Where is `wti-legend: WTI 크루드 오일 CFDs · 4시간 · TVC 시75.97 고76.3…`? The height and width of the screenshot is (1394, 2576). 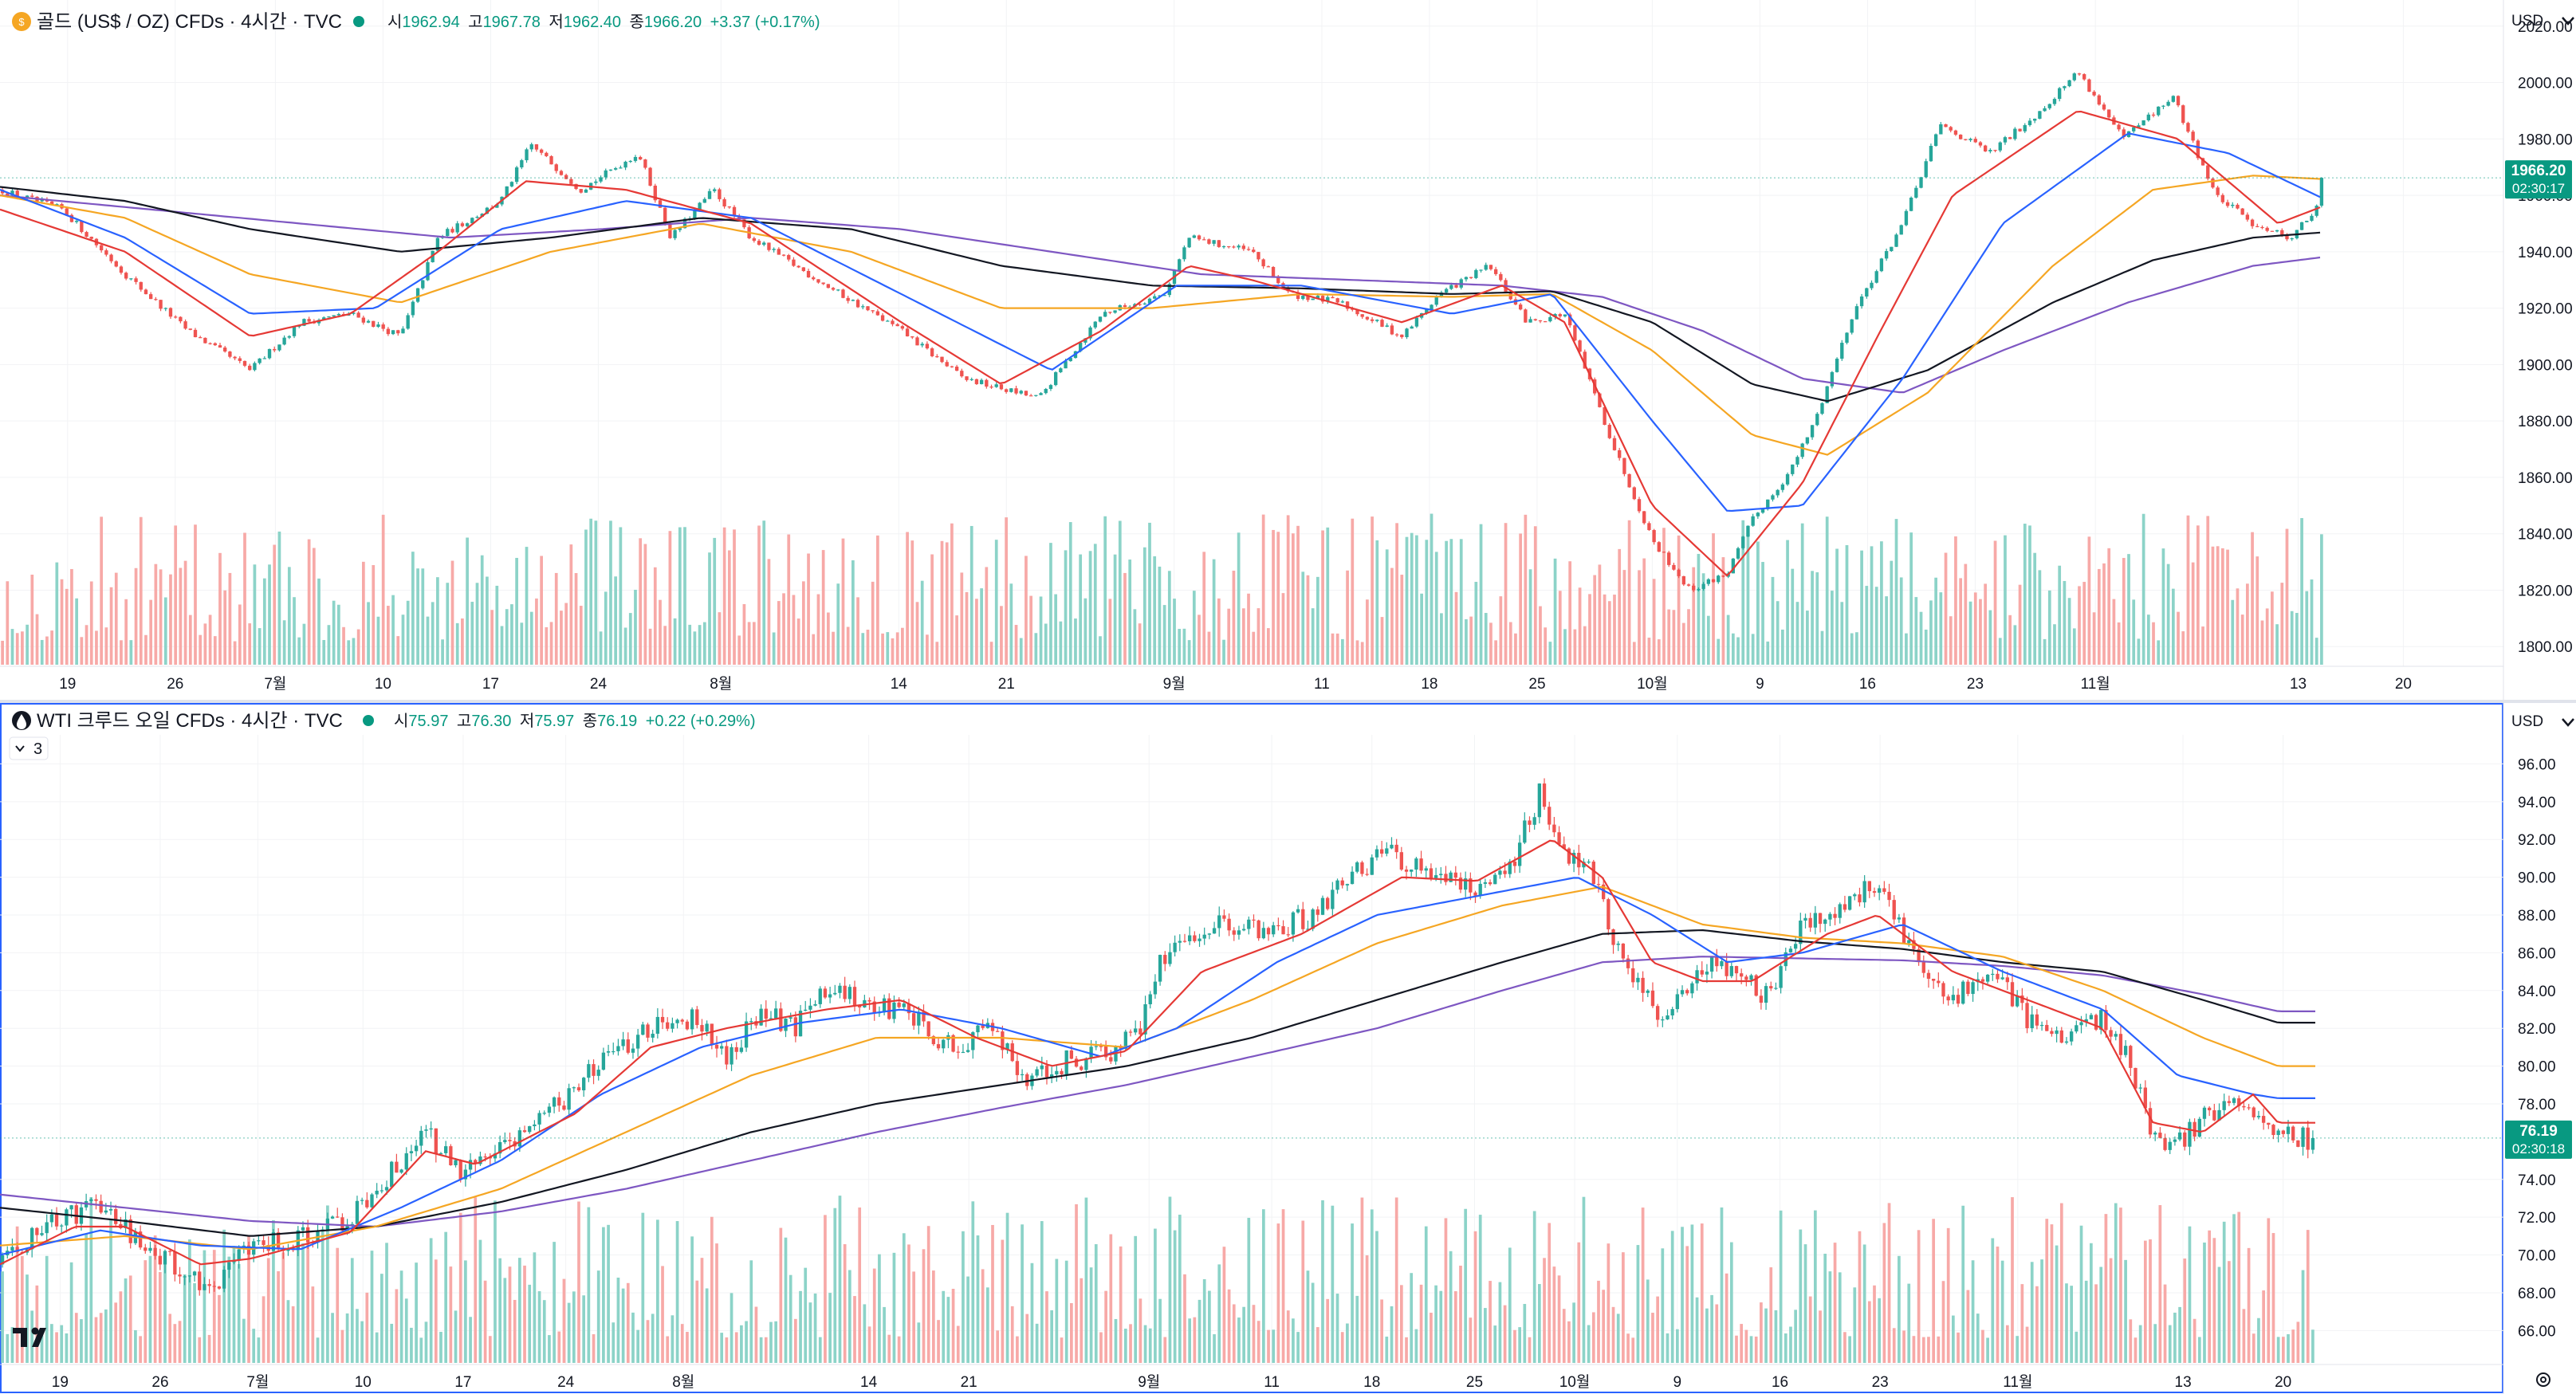
wti-legend: WTI 크루드 오일 CFDs · 4시간 · TVC 시75.97 고76.3… is located at coordinates (382, 735).